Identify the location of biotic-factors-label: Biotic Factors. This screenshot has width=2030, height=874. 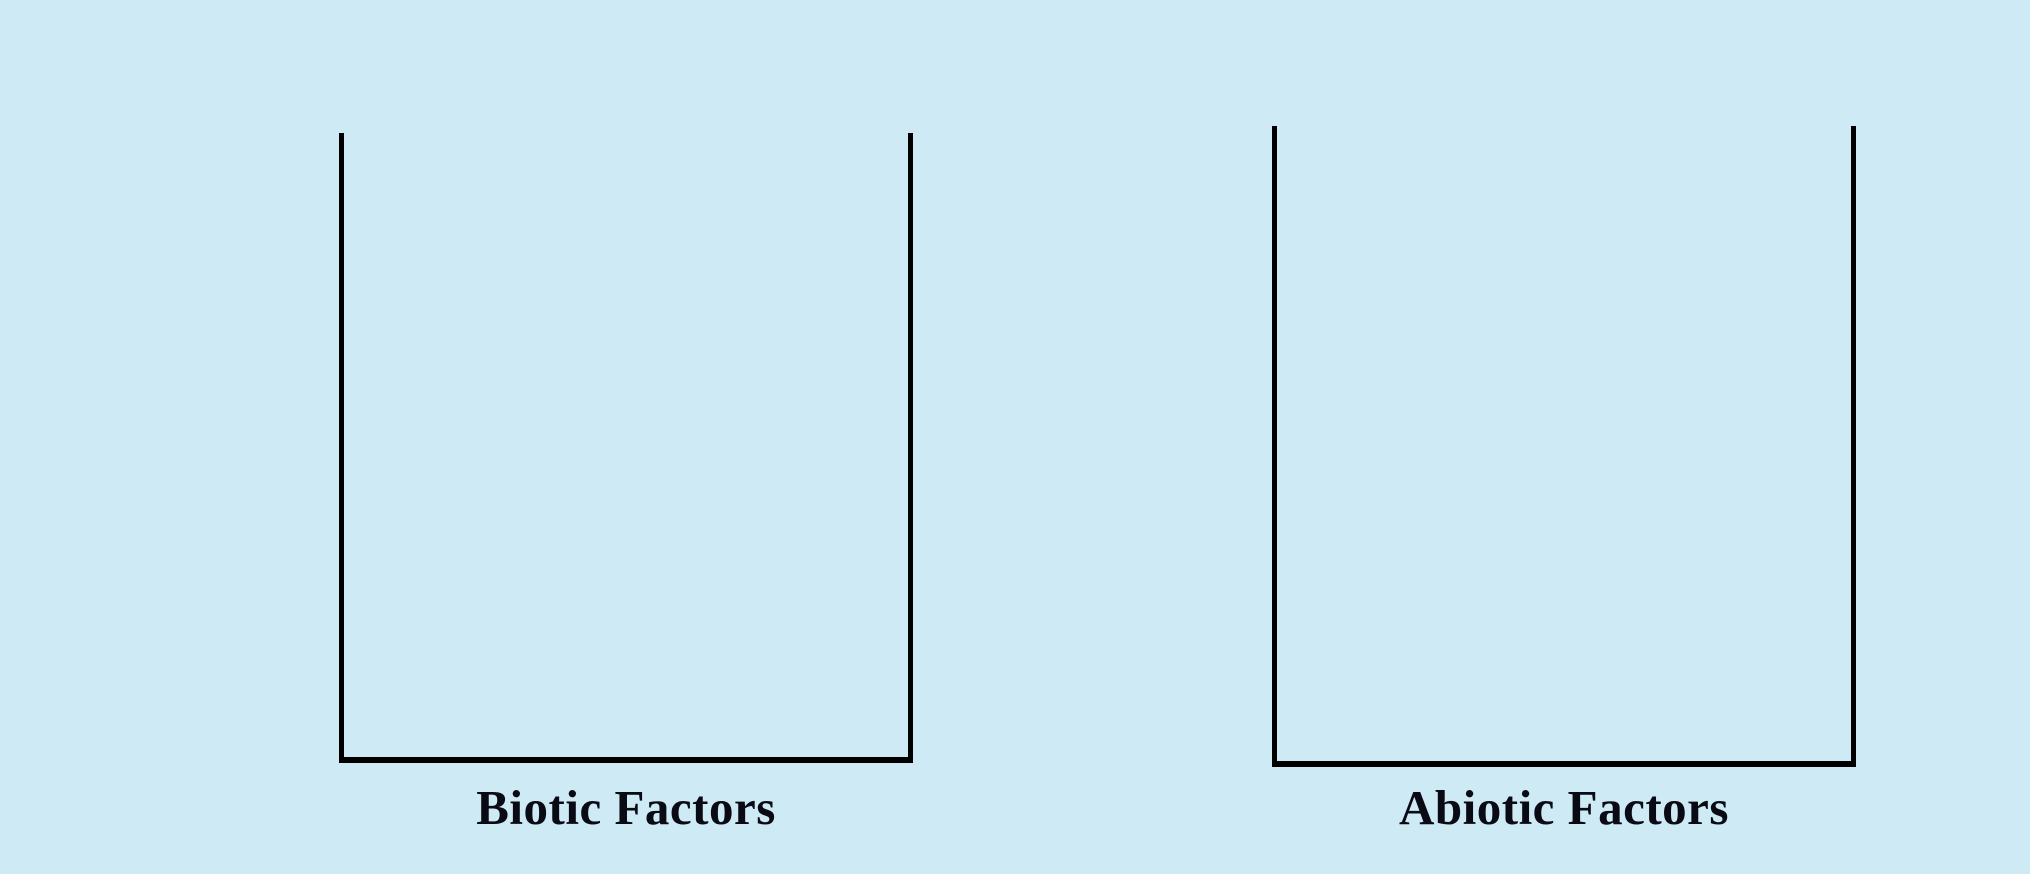
(626, 807).